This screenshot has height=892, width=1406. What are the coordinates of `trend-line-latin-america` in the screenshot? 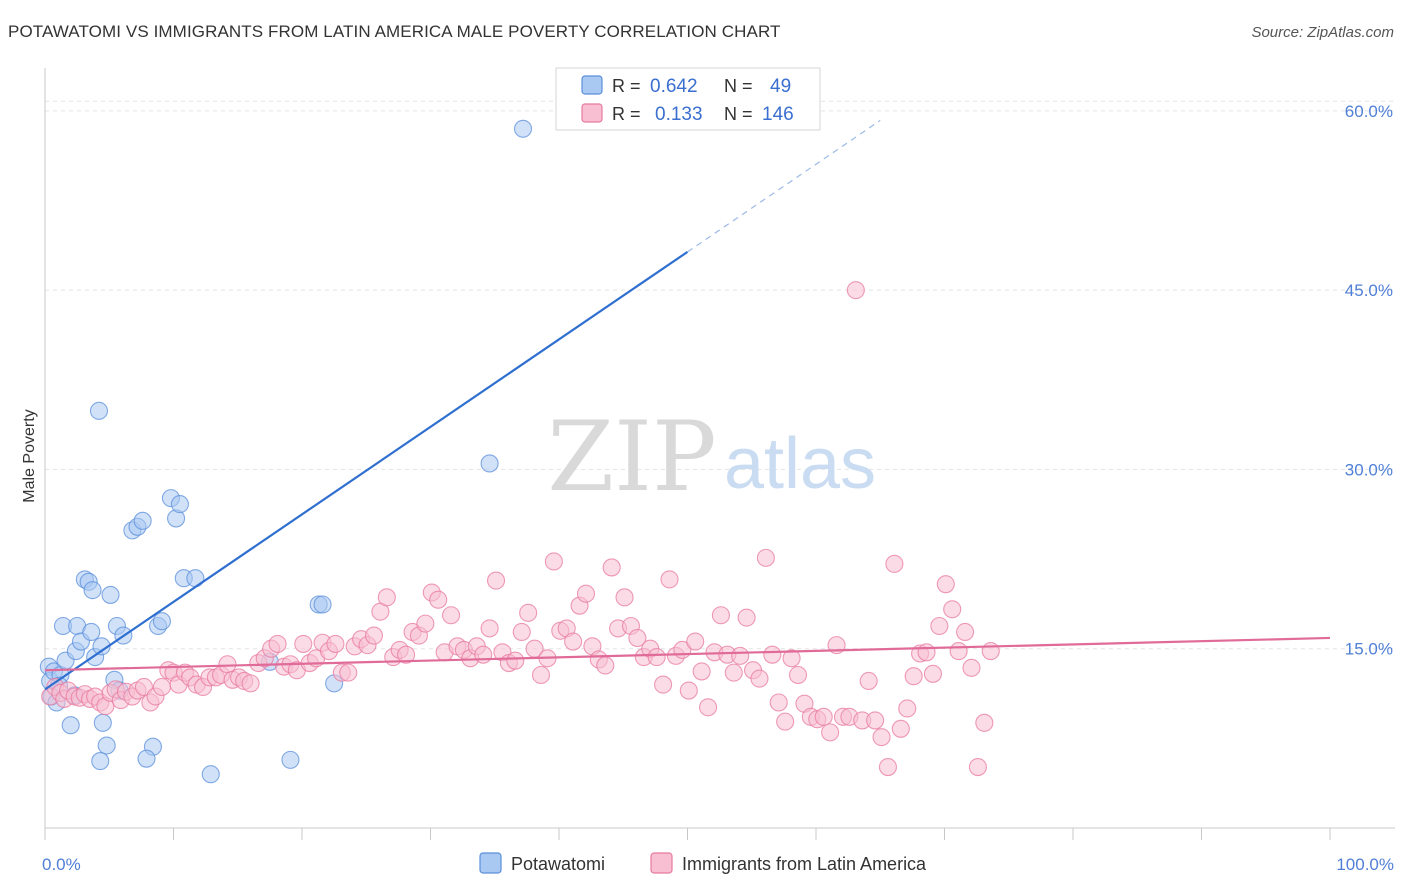 It's located at (687, 654).